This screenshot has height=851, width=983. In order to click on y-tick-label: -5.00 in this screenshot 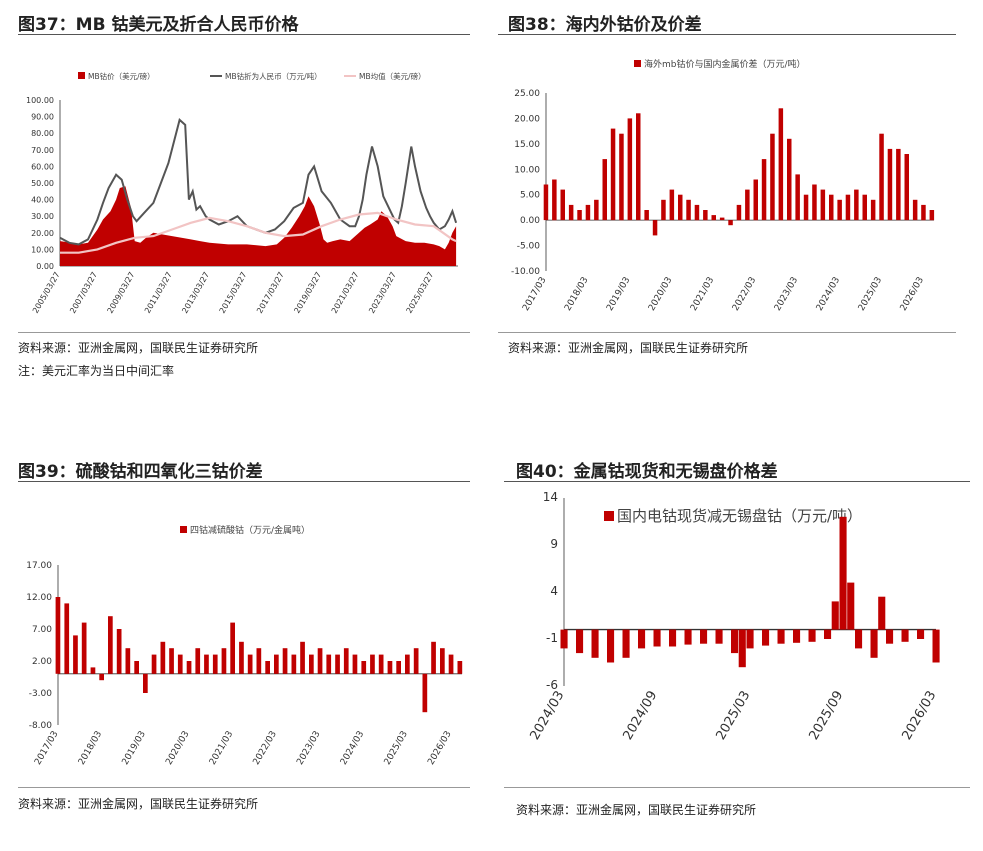, I will do `click(529, 247)`.